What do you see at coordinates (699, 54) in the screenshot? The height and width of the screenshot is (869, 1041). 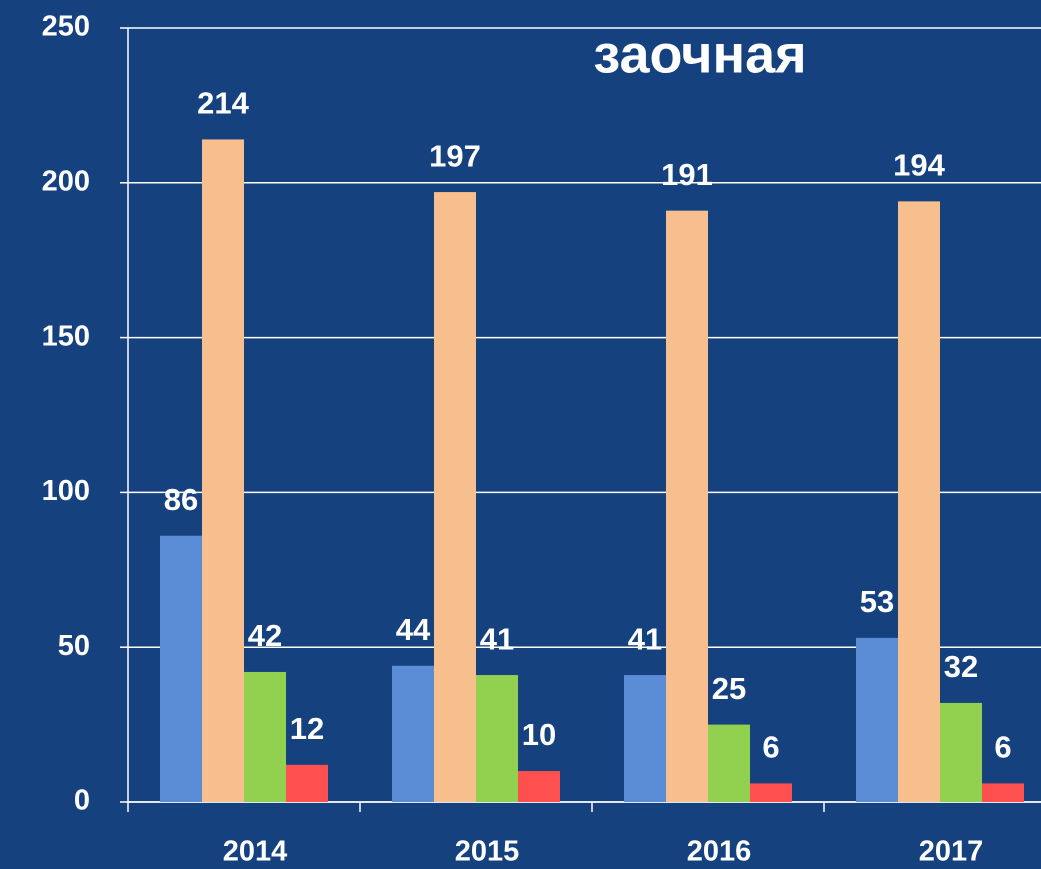 I see `chart-title: заочная` at bounding box center [699, 54].